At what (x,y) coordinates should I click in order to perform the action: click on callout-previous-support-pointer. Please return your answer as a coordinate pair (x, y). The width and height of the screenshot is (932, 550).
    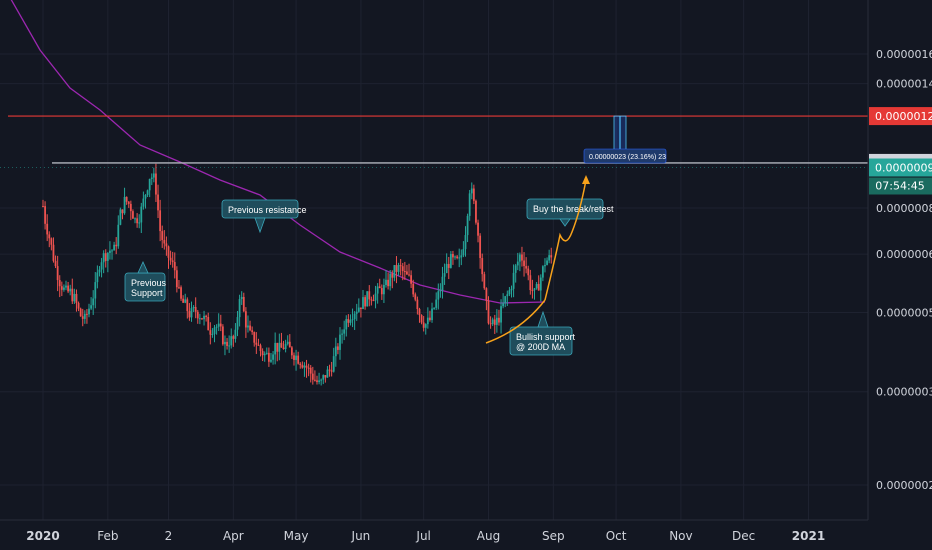
    Looking at the image, I should click on (143, 267).